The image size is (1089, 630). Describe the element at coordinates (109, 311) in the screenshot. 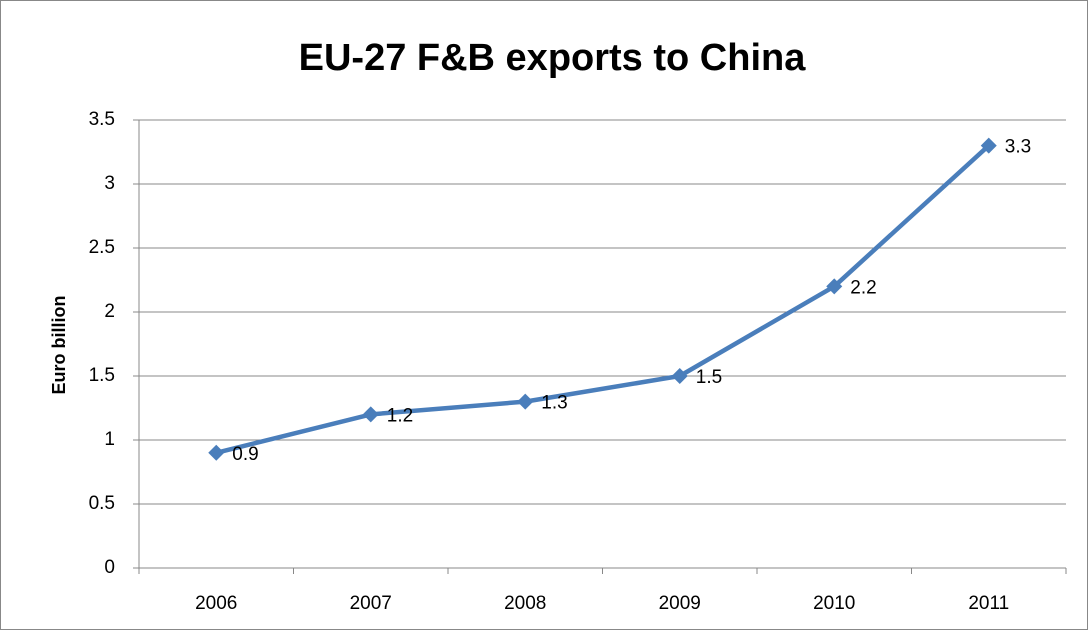

I see `y-tick-label: 2` at that location.